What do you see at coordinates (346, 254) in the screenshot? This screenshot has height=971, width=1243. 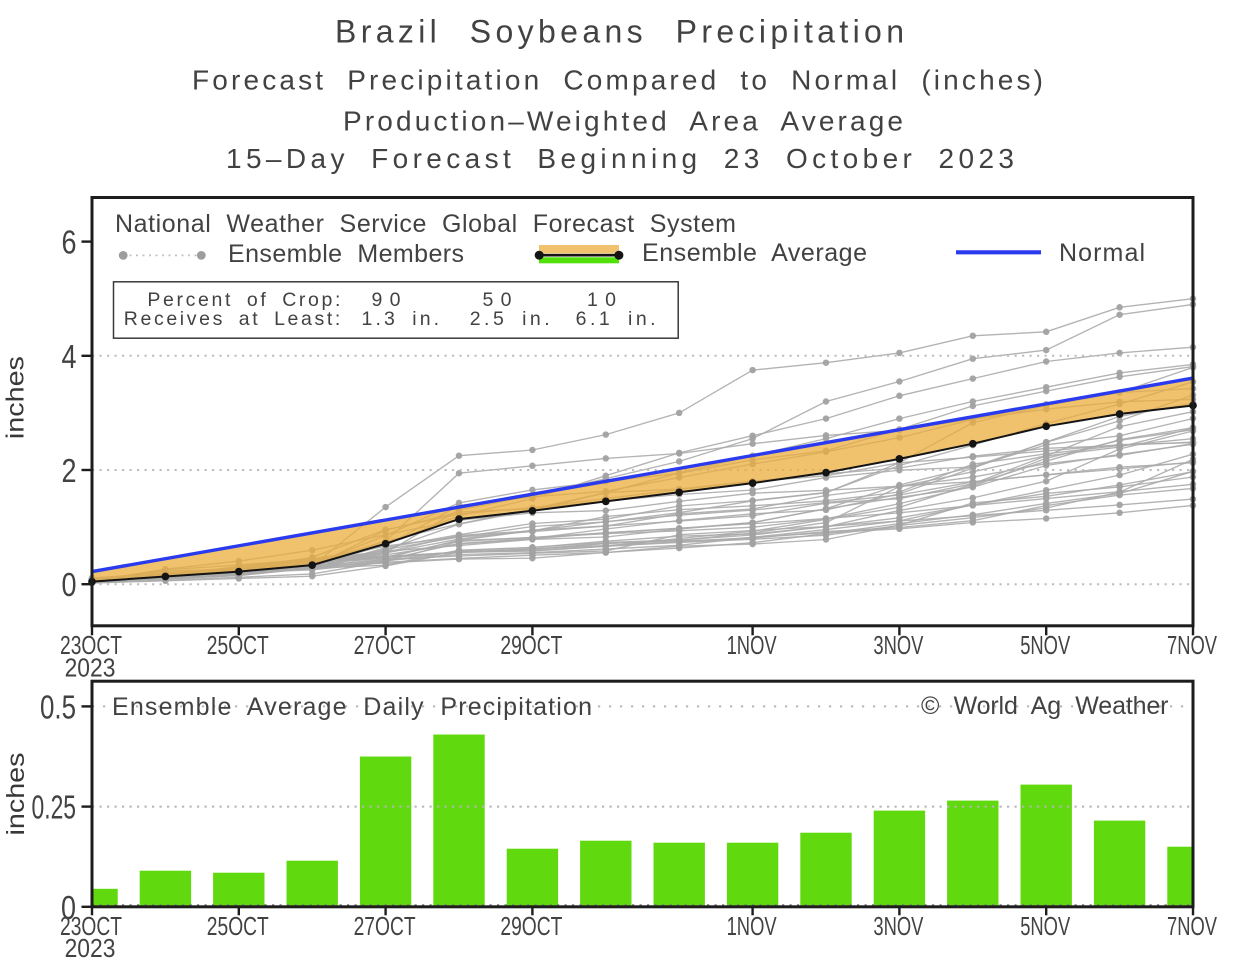 I see `svg-text: Ensemble Members` at bounding box center [346, 254].